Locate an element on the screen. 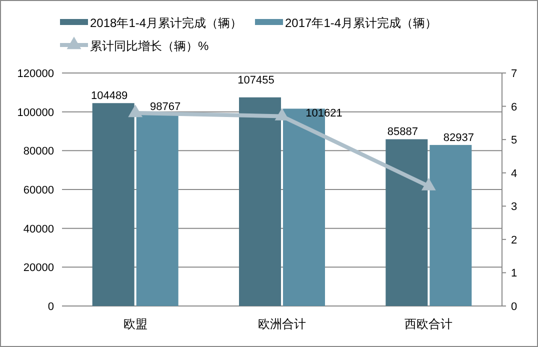 The width and height of the screenshot is (538, 347). x-tick-label: 欧洲合计 is located at coordinates (282, 324).